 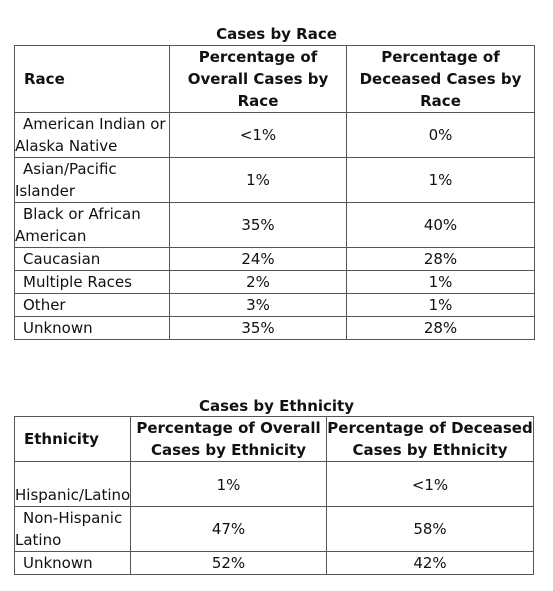 I want to click on race-table-caption: Cases by Race, so click(x=276, y=34).